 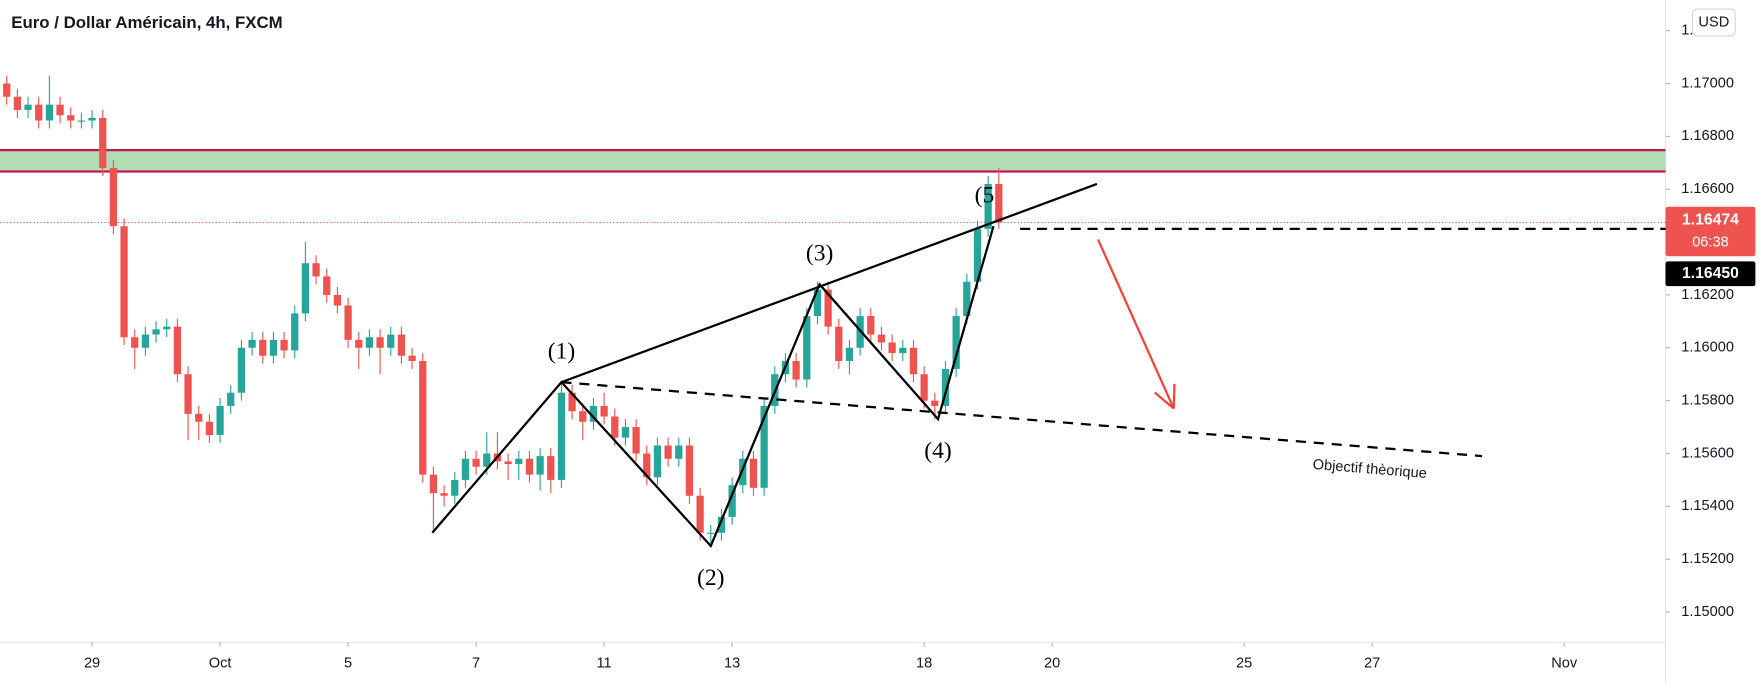 I want to click on wave-label: (3), so click(x=820, y=254).